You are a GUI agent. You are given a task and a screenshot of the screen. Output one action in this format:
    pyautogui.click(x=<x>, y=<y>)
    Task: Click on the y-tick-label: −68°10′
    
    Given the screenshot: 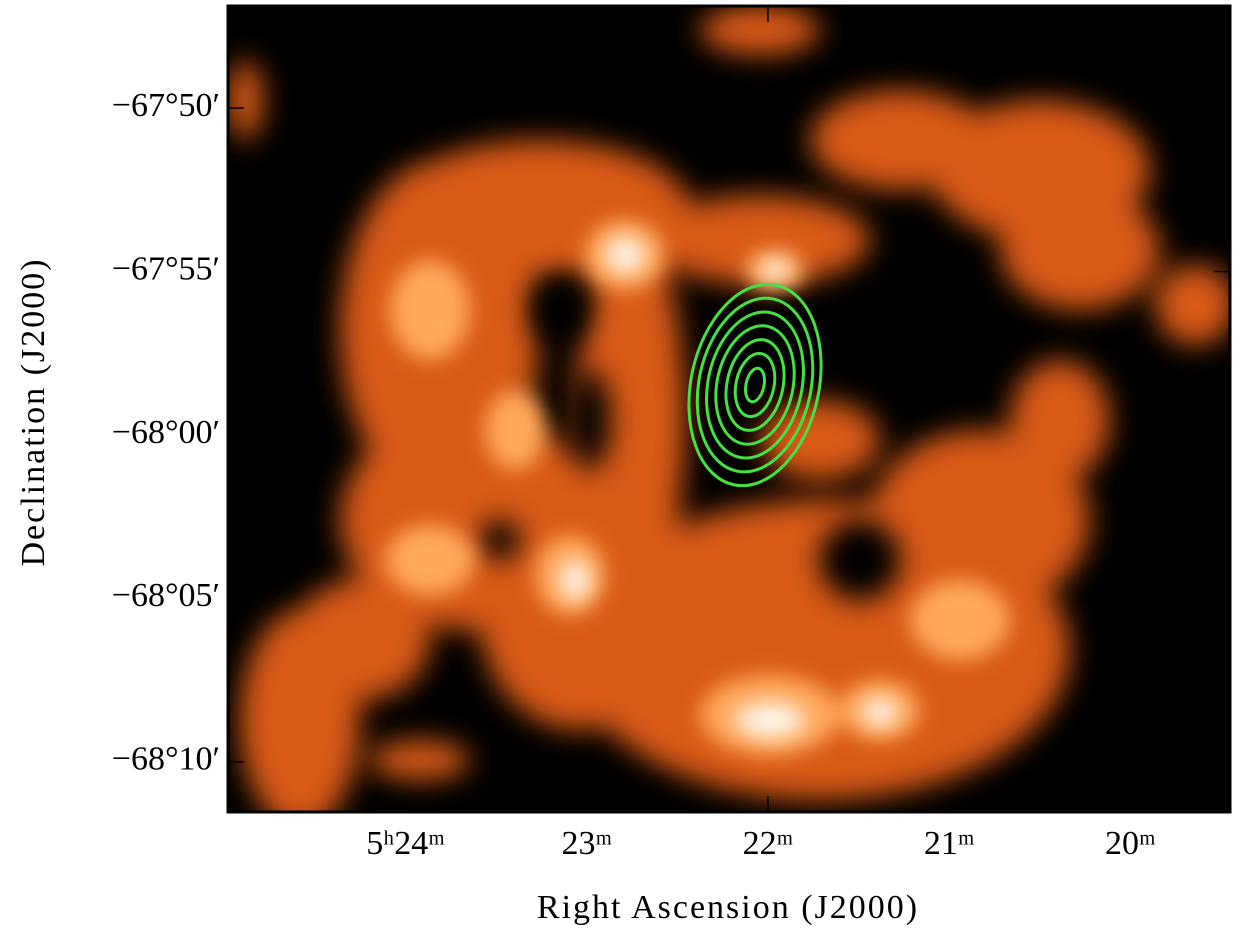 What is the action you would take?
    pyautogui.click(x=166, y=759)
    